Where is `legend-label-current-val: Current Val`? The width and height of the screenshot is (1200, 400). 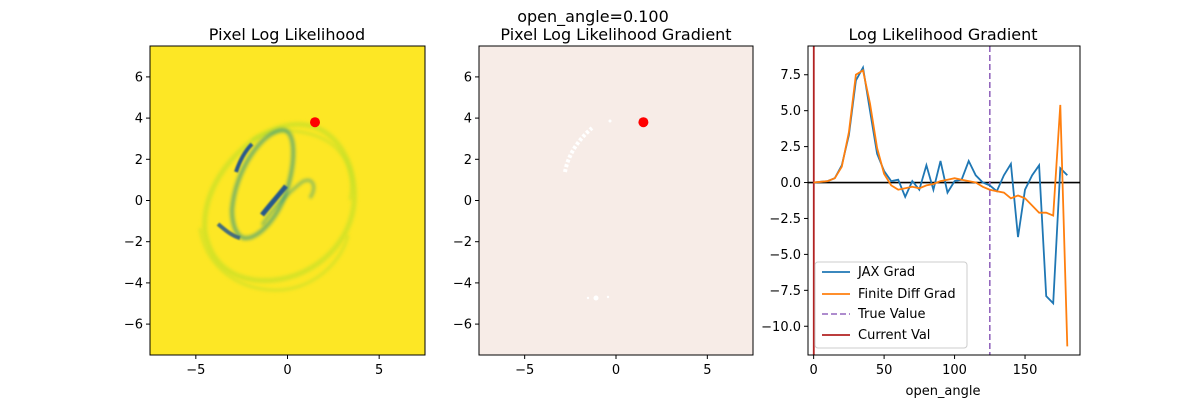 legend-label-current-val: Current Val is located at coordinates (894, 335).